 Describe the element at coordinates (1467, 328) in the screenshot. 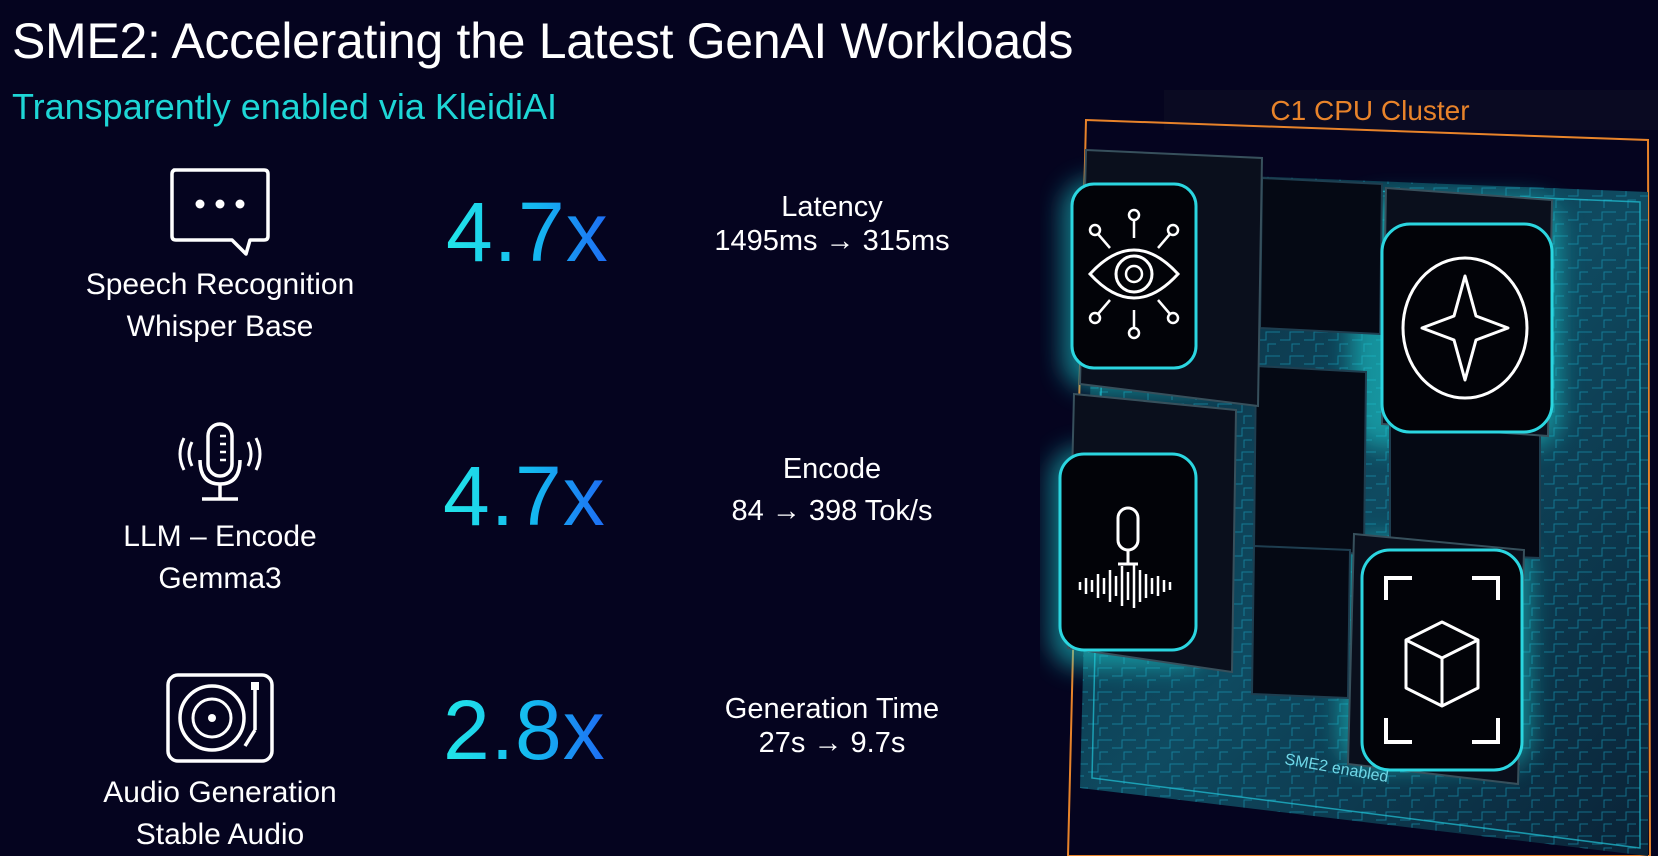

I see `sparkle-star-icon` at that location.